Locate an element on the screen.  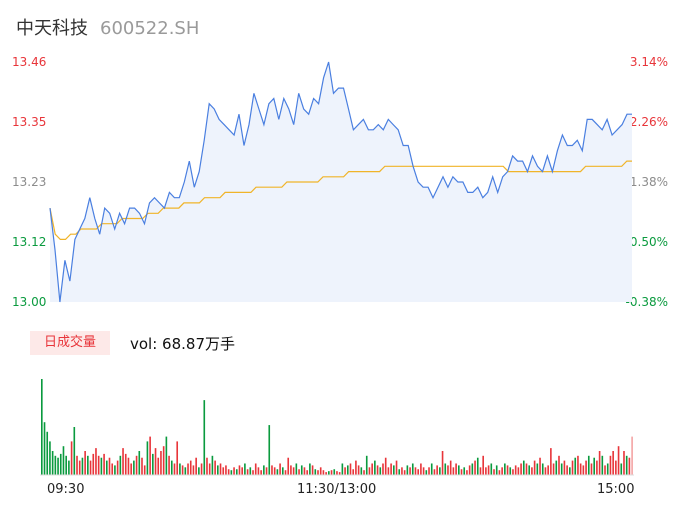
volume-readout: vol: 68.87万手 is located at coordinates (182, 344).